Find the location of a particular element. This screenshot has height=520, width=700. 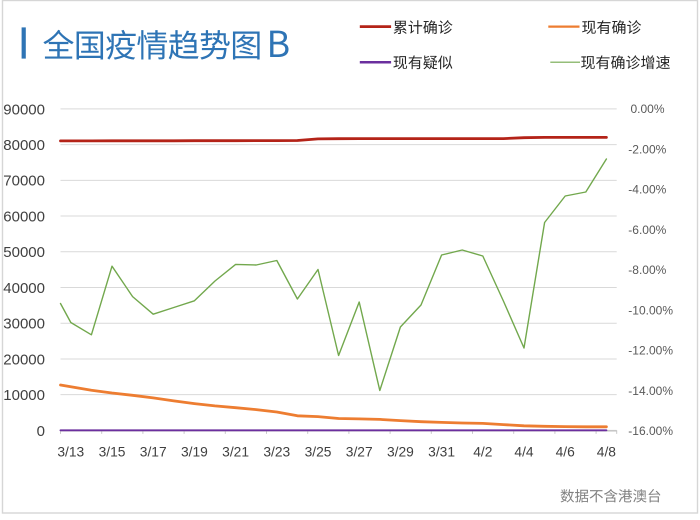

svg-text: 3/15 is located at coordinates (112, 452).